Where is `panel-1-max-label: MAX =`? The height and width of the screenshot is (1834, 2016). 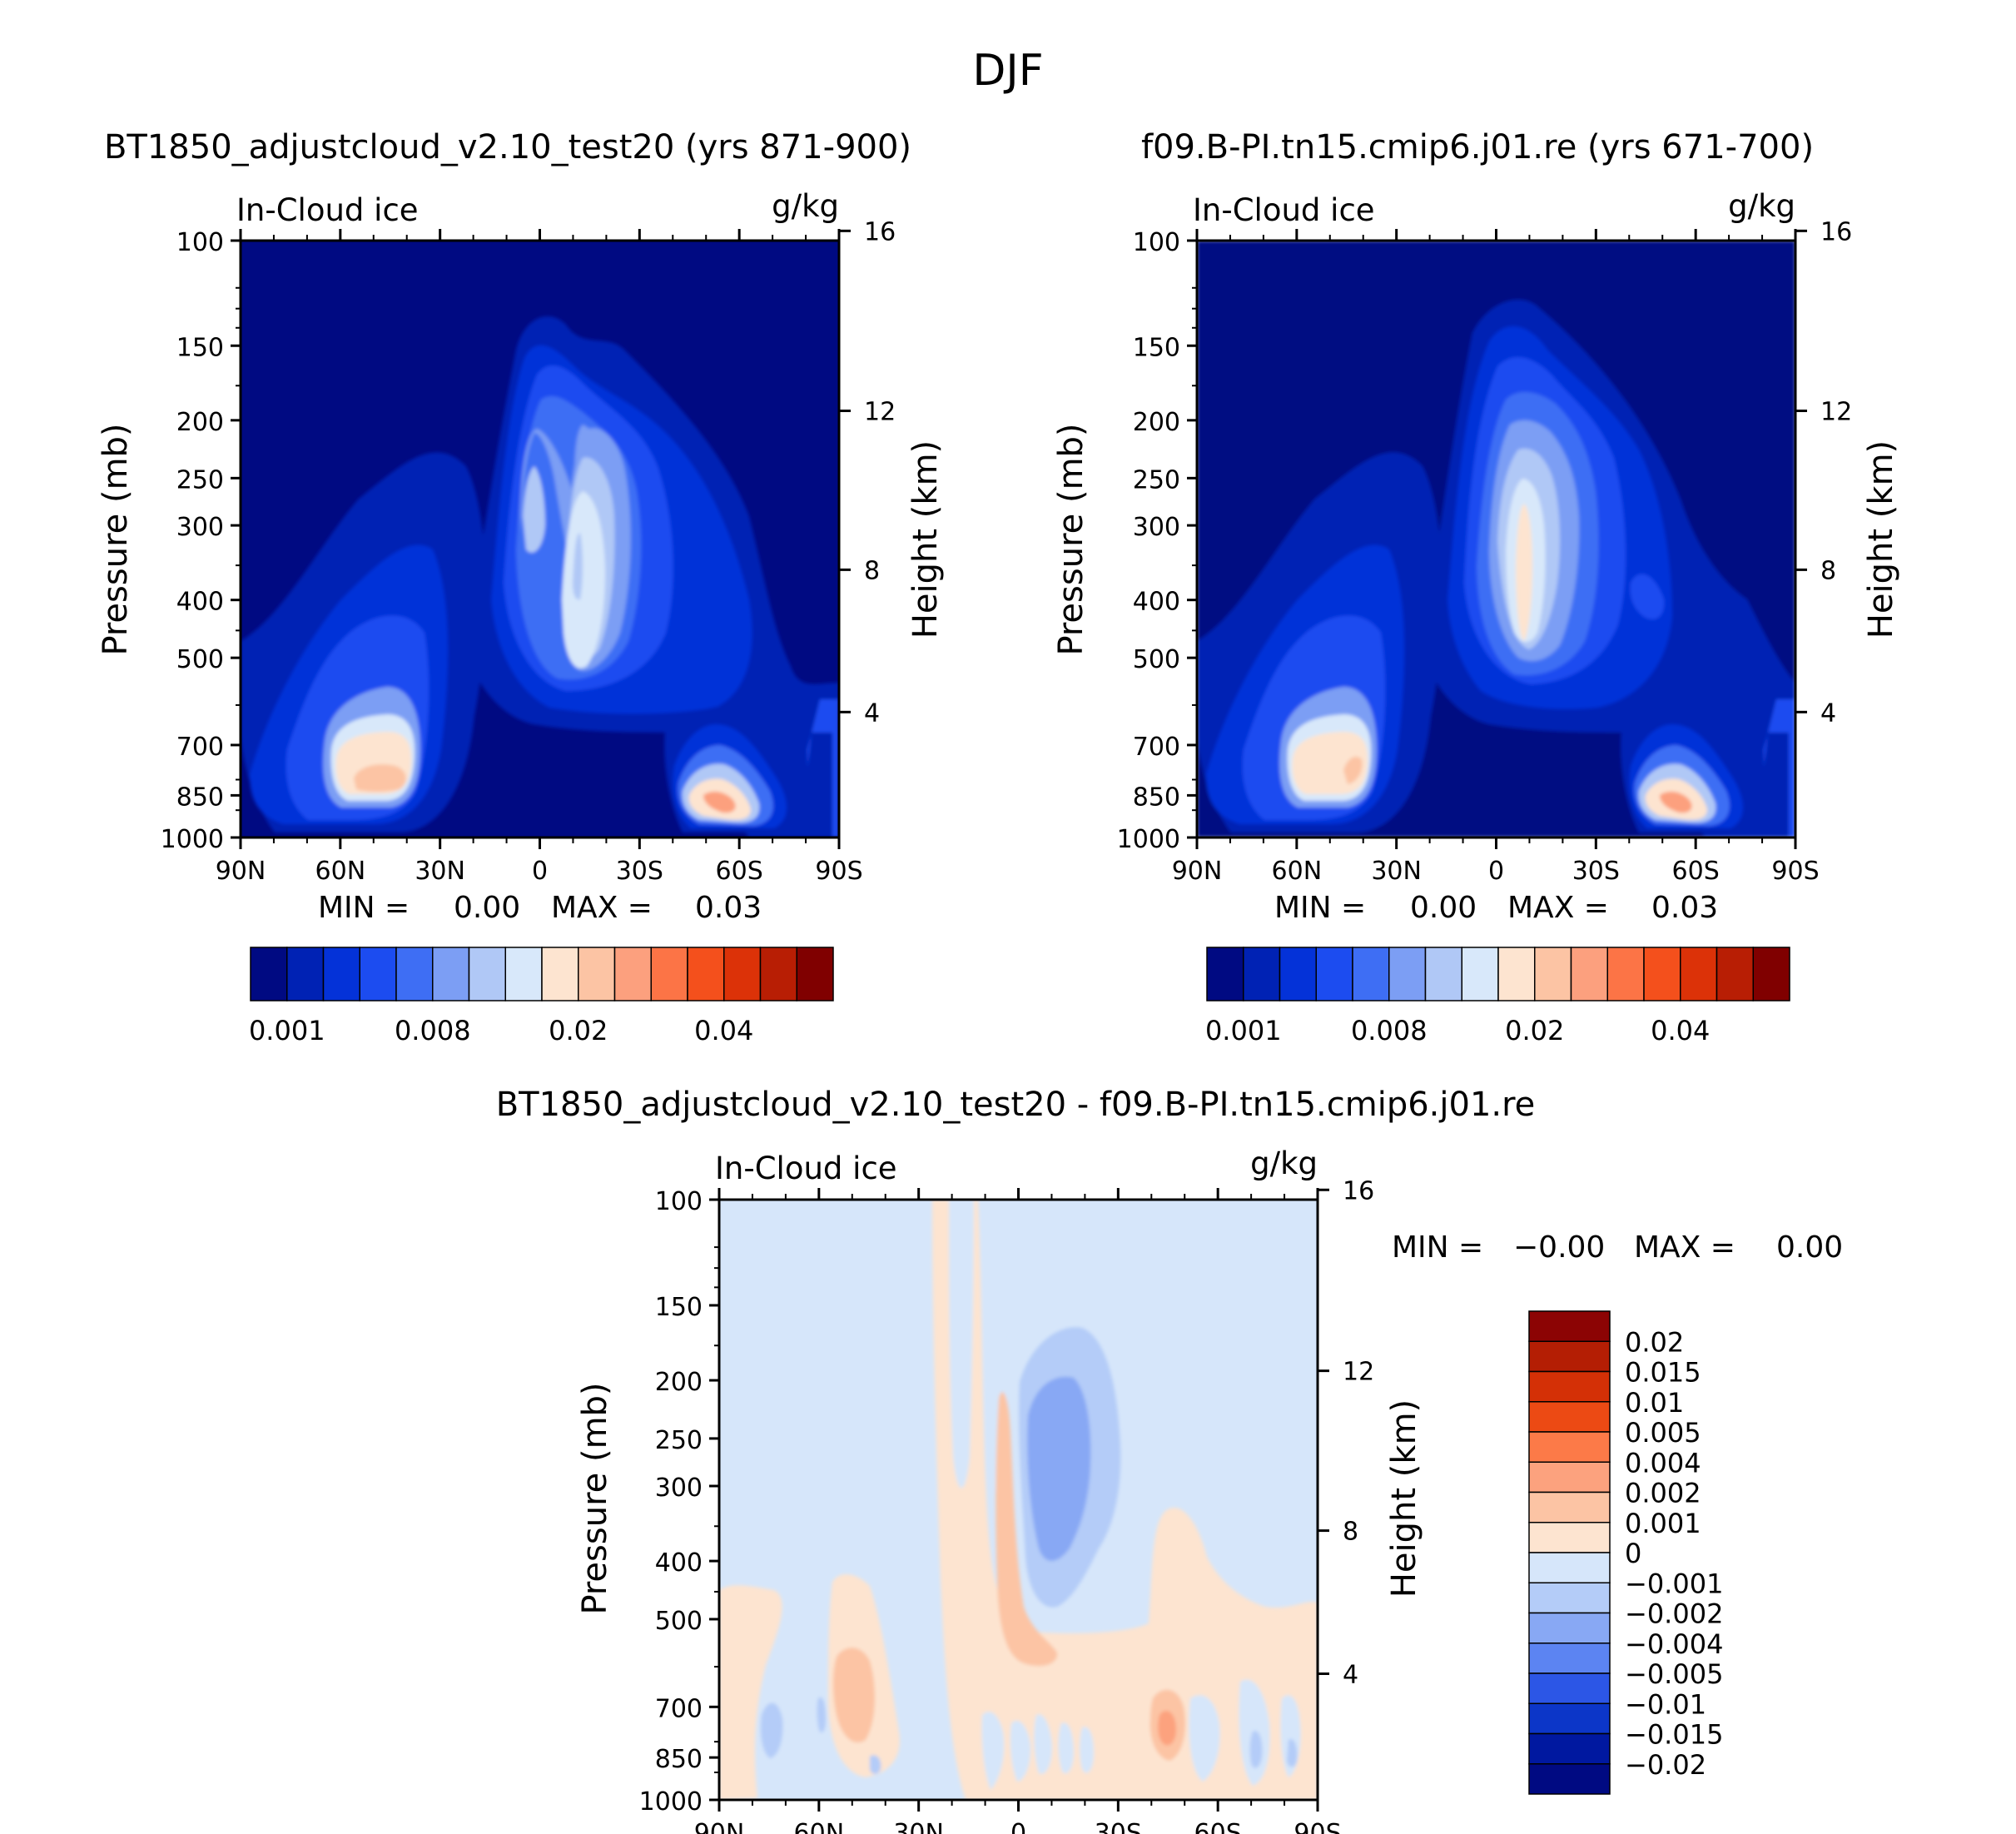
panel-1-max-label: MAX = is located at coordinates (602, 908).